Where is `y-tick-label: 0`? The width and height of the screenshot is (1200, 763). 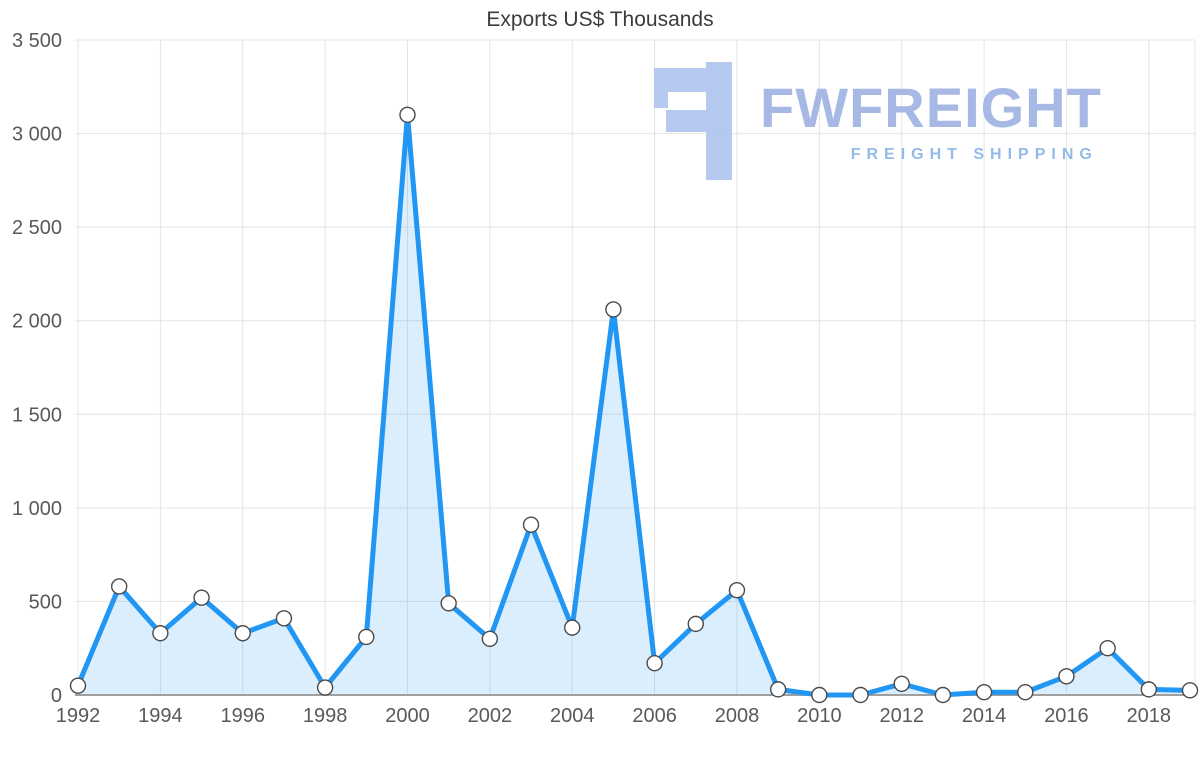
y-tick-label: 0 is located at coordinates (56, 696).